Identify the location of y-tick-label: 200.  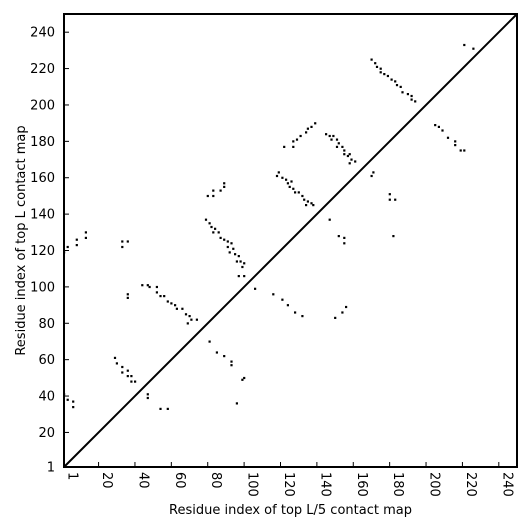
(42, 105).